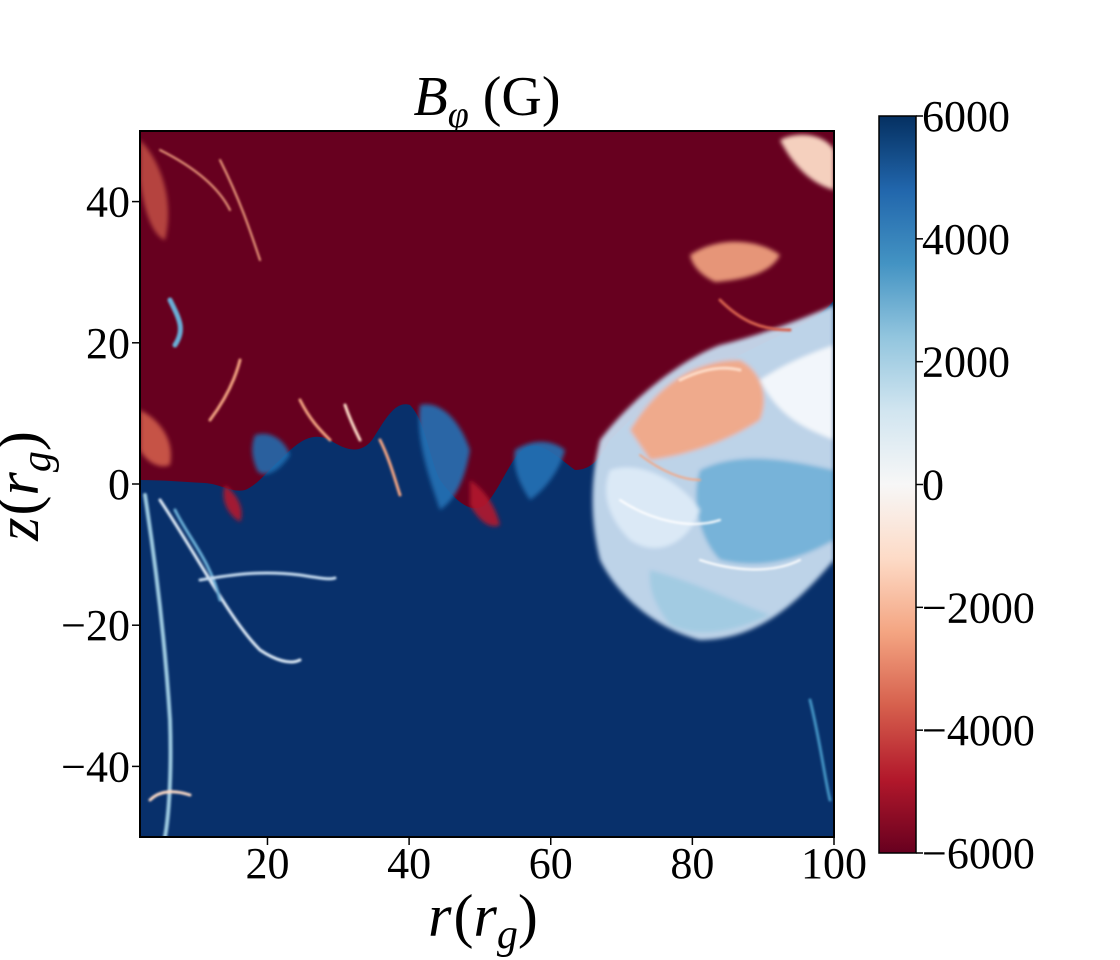  I want to click on x-tick-label: 40, so click(409, 863).